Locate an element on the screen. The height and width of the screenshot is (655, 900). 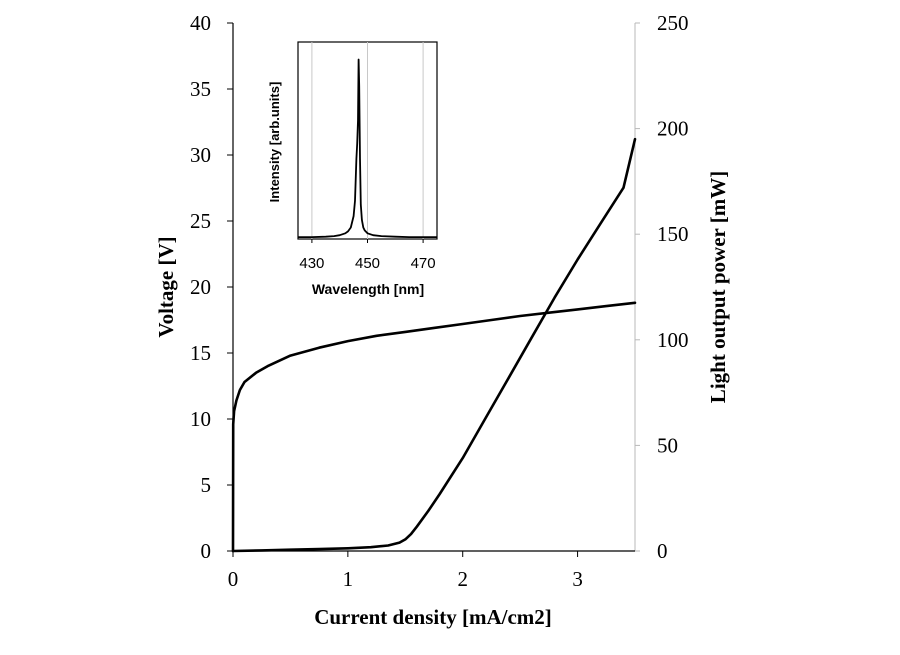
y-right-tick-label: 200 is located at coordinates (673, 129).